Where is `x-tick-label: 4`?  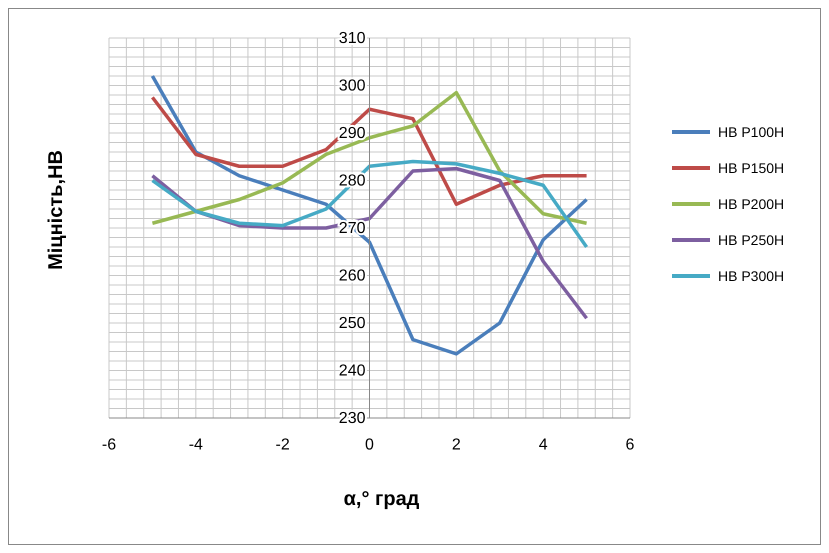
x-tick-label: 4 is located at coordinates (543, 445).